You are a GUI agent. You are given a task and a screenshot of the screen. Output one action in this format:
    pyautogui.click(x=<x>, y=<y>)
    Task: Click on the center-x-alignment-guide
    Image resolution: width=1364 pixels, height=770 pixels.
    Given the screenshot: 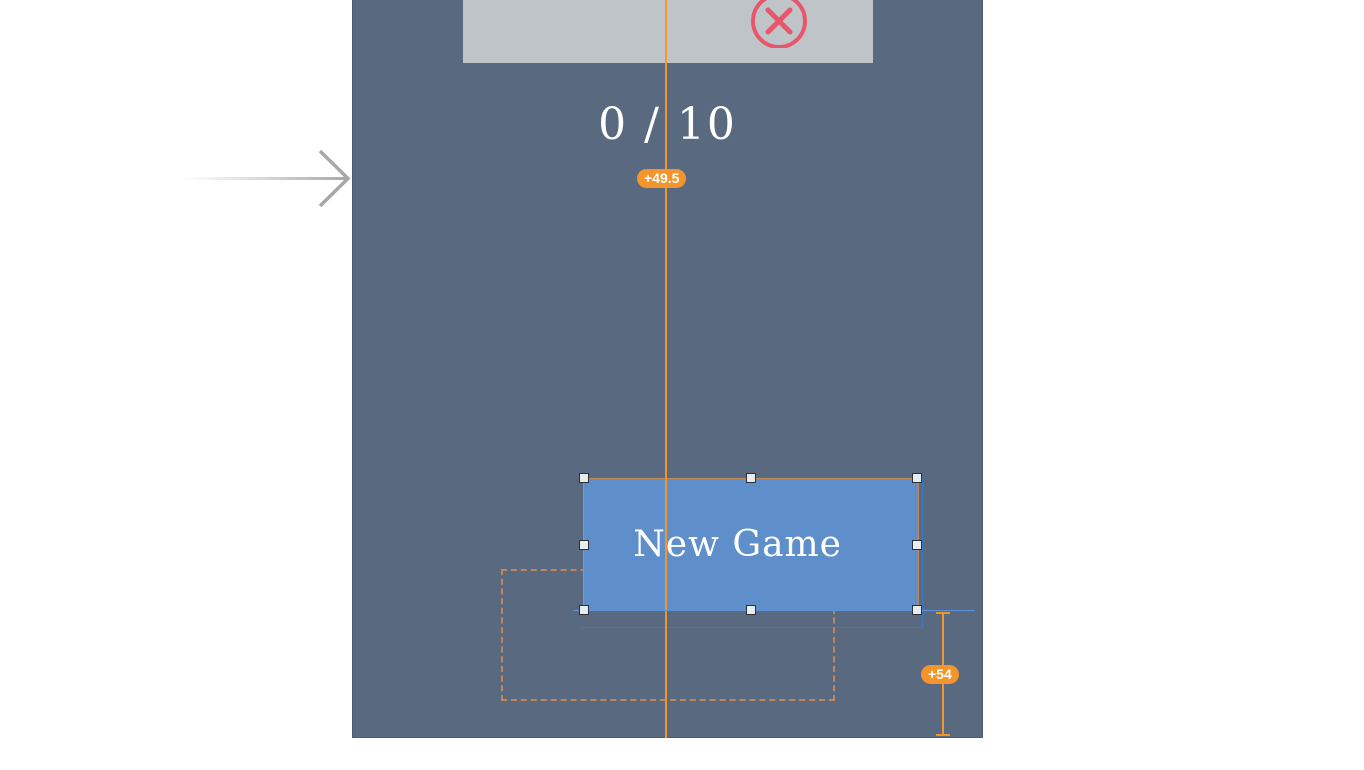 What is the action you would take?
    pyautogui.click(x=666, y=369)
    